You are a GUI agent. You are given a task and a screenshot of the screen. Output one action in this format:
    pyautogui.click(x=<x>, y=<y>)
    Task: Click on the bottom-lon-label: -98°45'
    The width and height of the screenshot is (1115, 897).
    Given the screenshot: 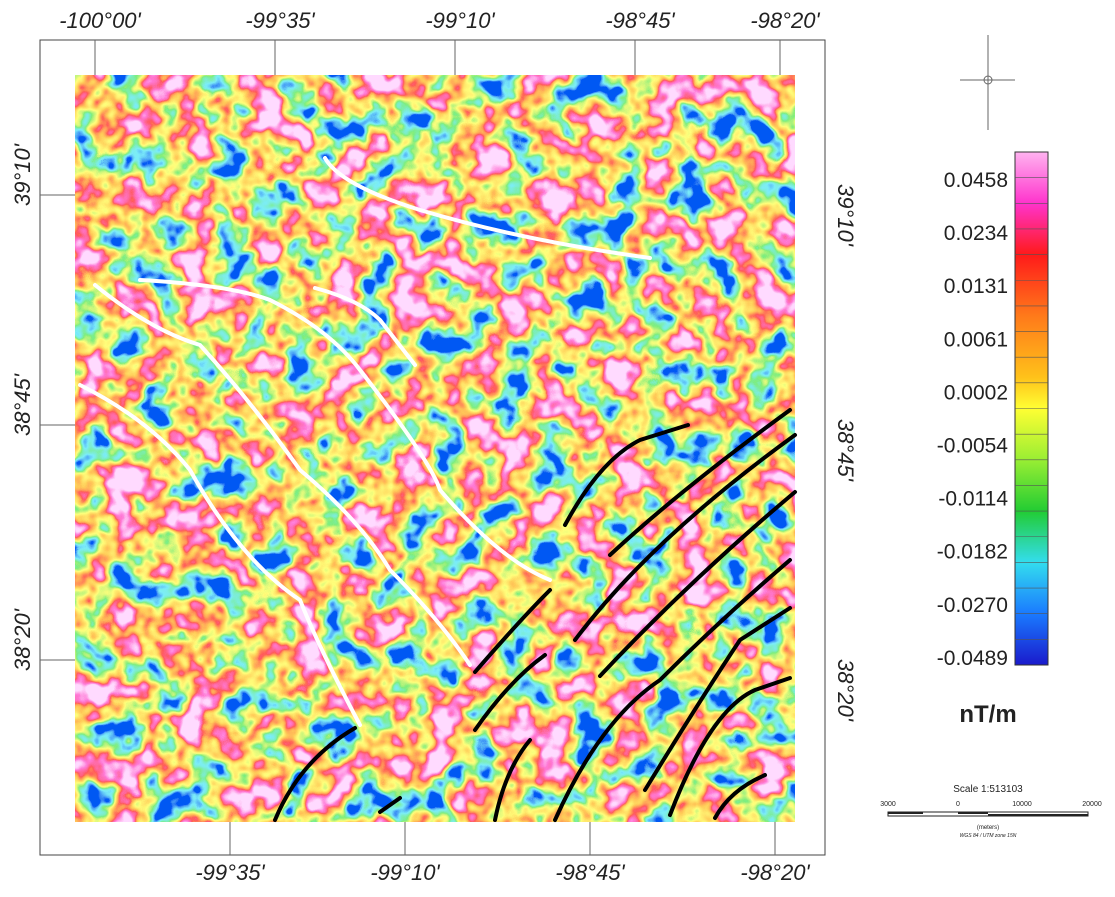 What is the action you would take?
    pyautogui.click(x=590, y=872)
    